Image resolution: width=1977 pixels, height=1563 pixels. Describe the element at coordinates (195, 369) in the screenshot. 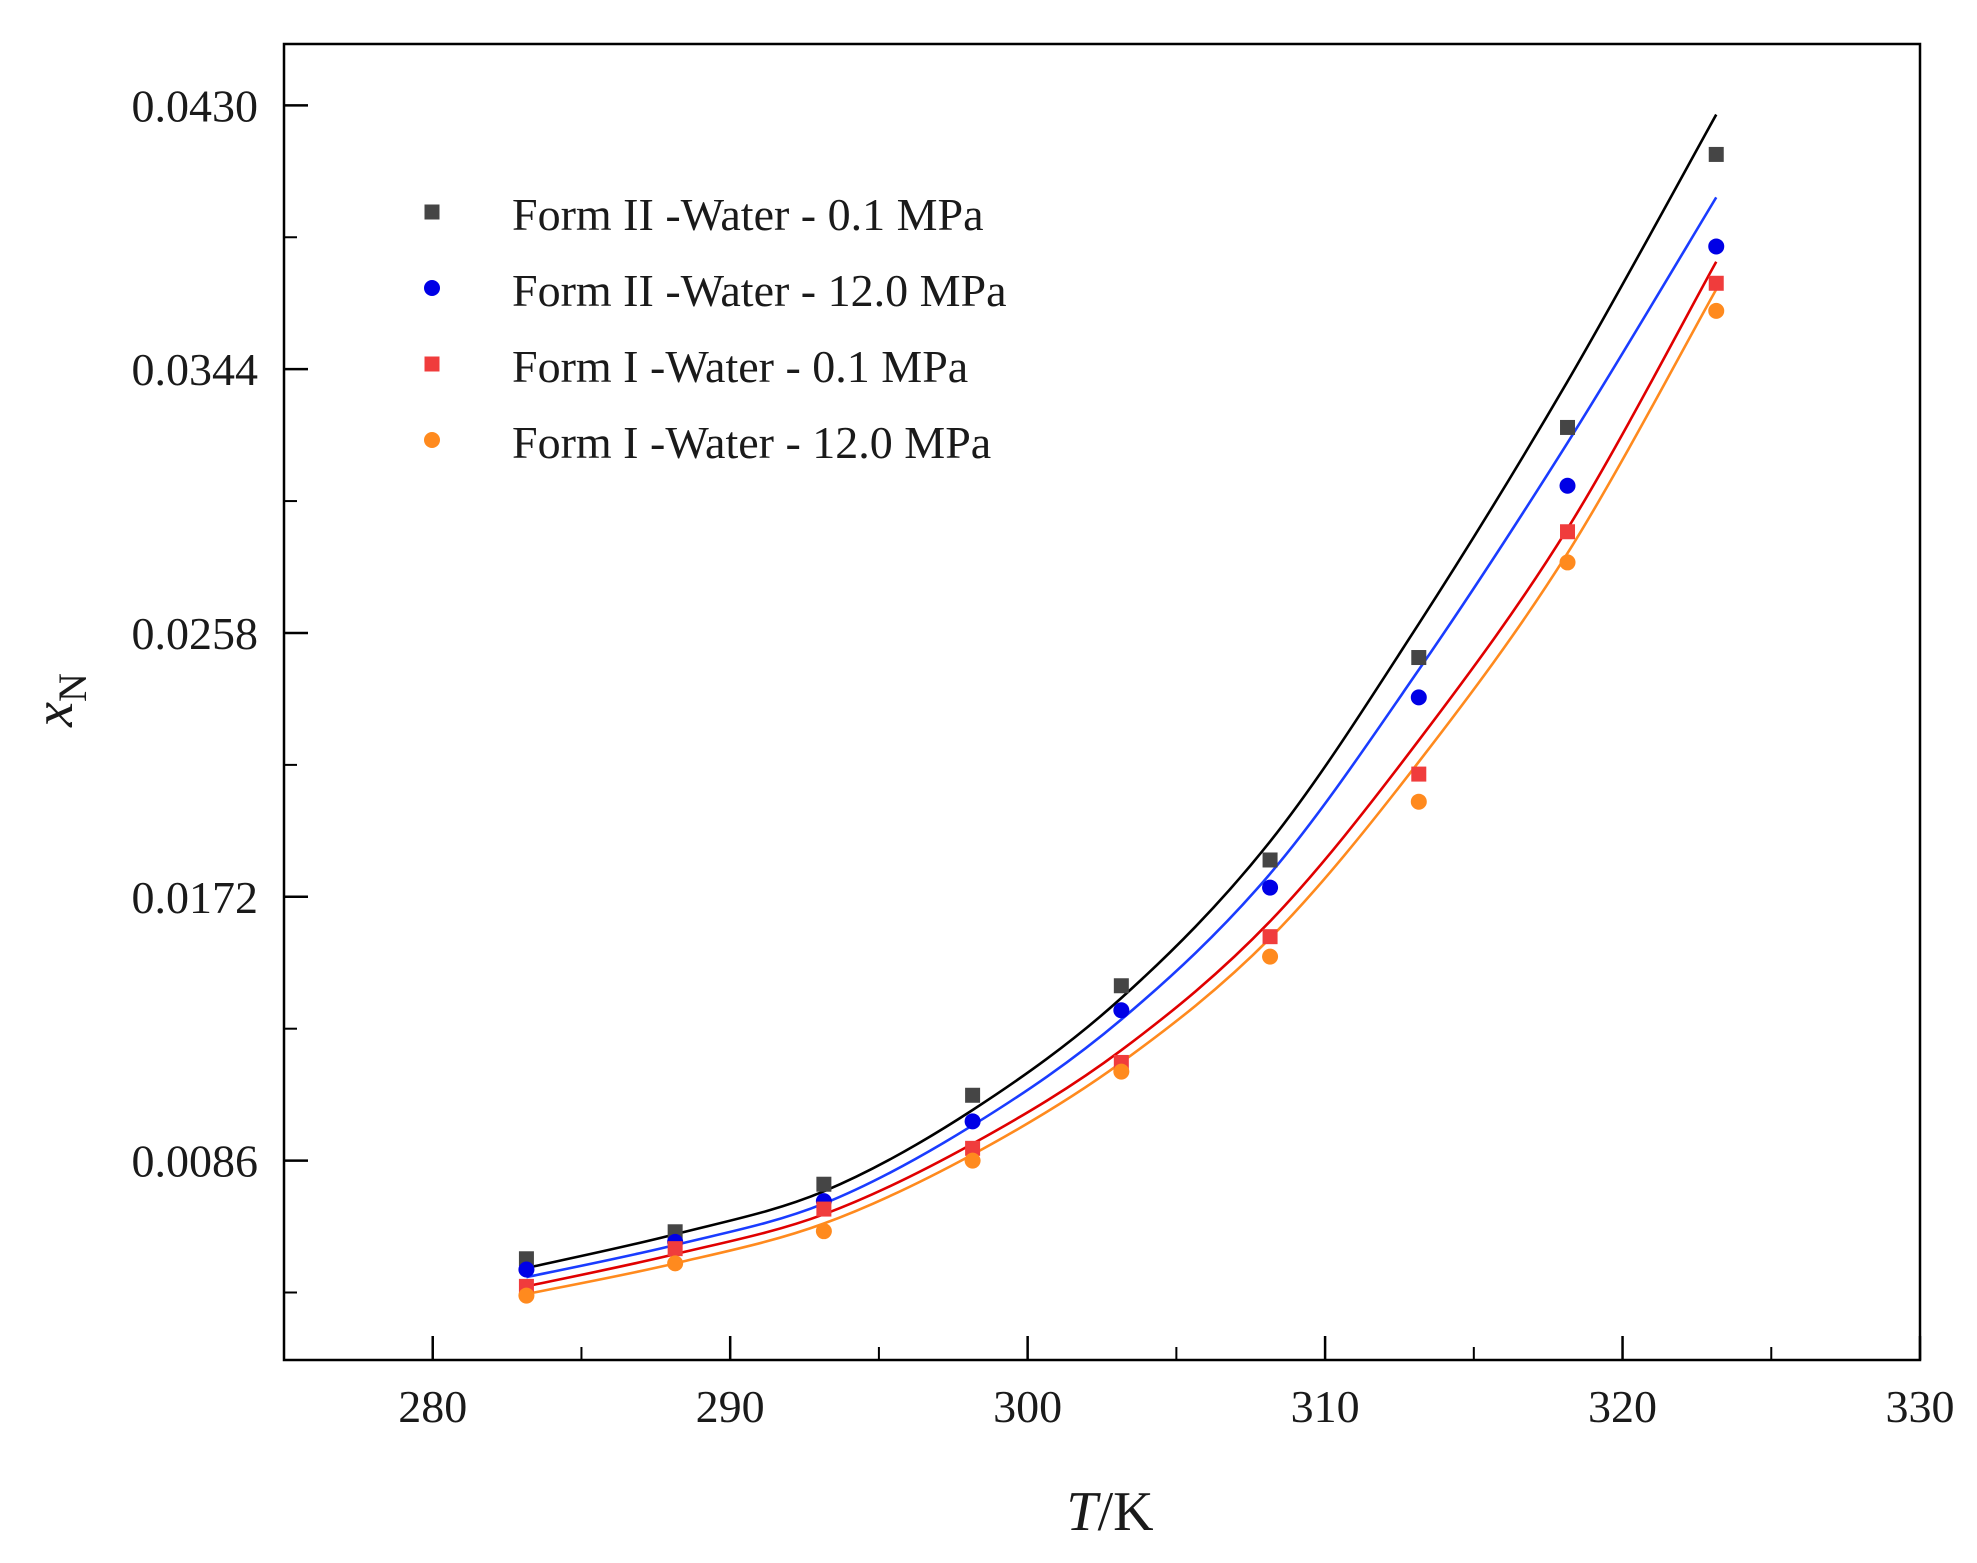

I see `y-tick-label: 0.0344` at that location.